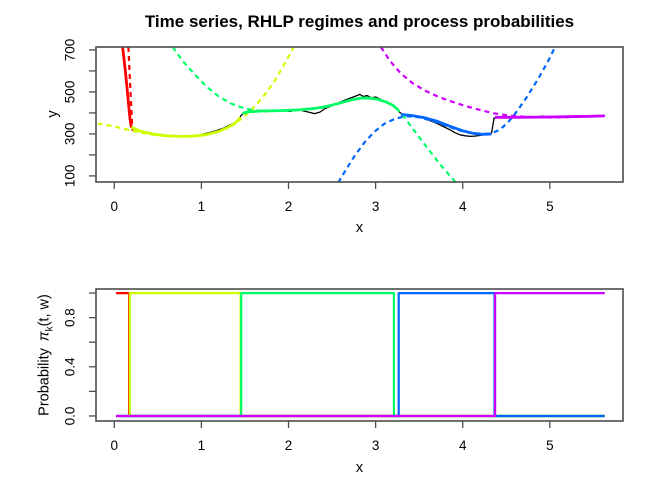  What do you see at coordinates (359, 468) in the screenshot?
I see `bottom-x-axis-label: x` at bounding box center [359, 468].